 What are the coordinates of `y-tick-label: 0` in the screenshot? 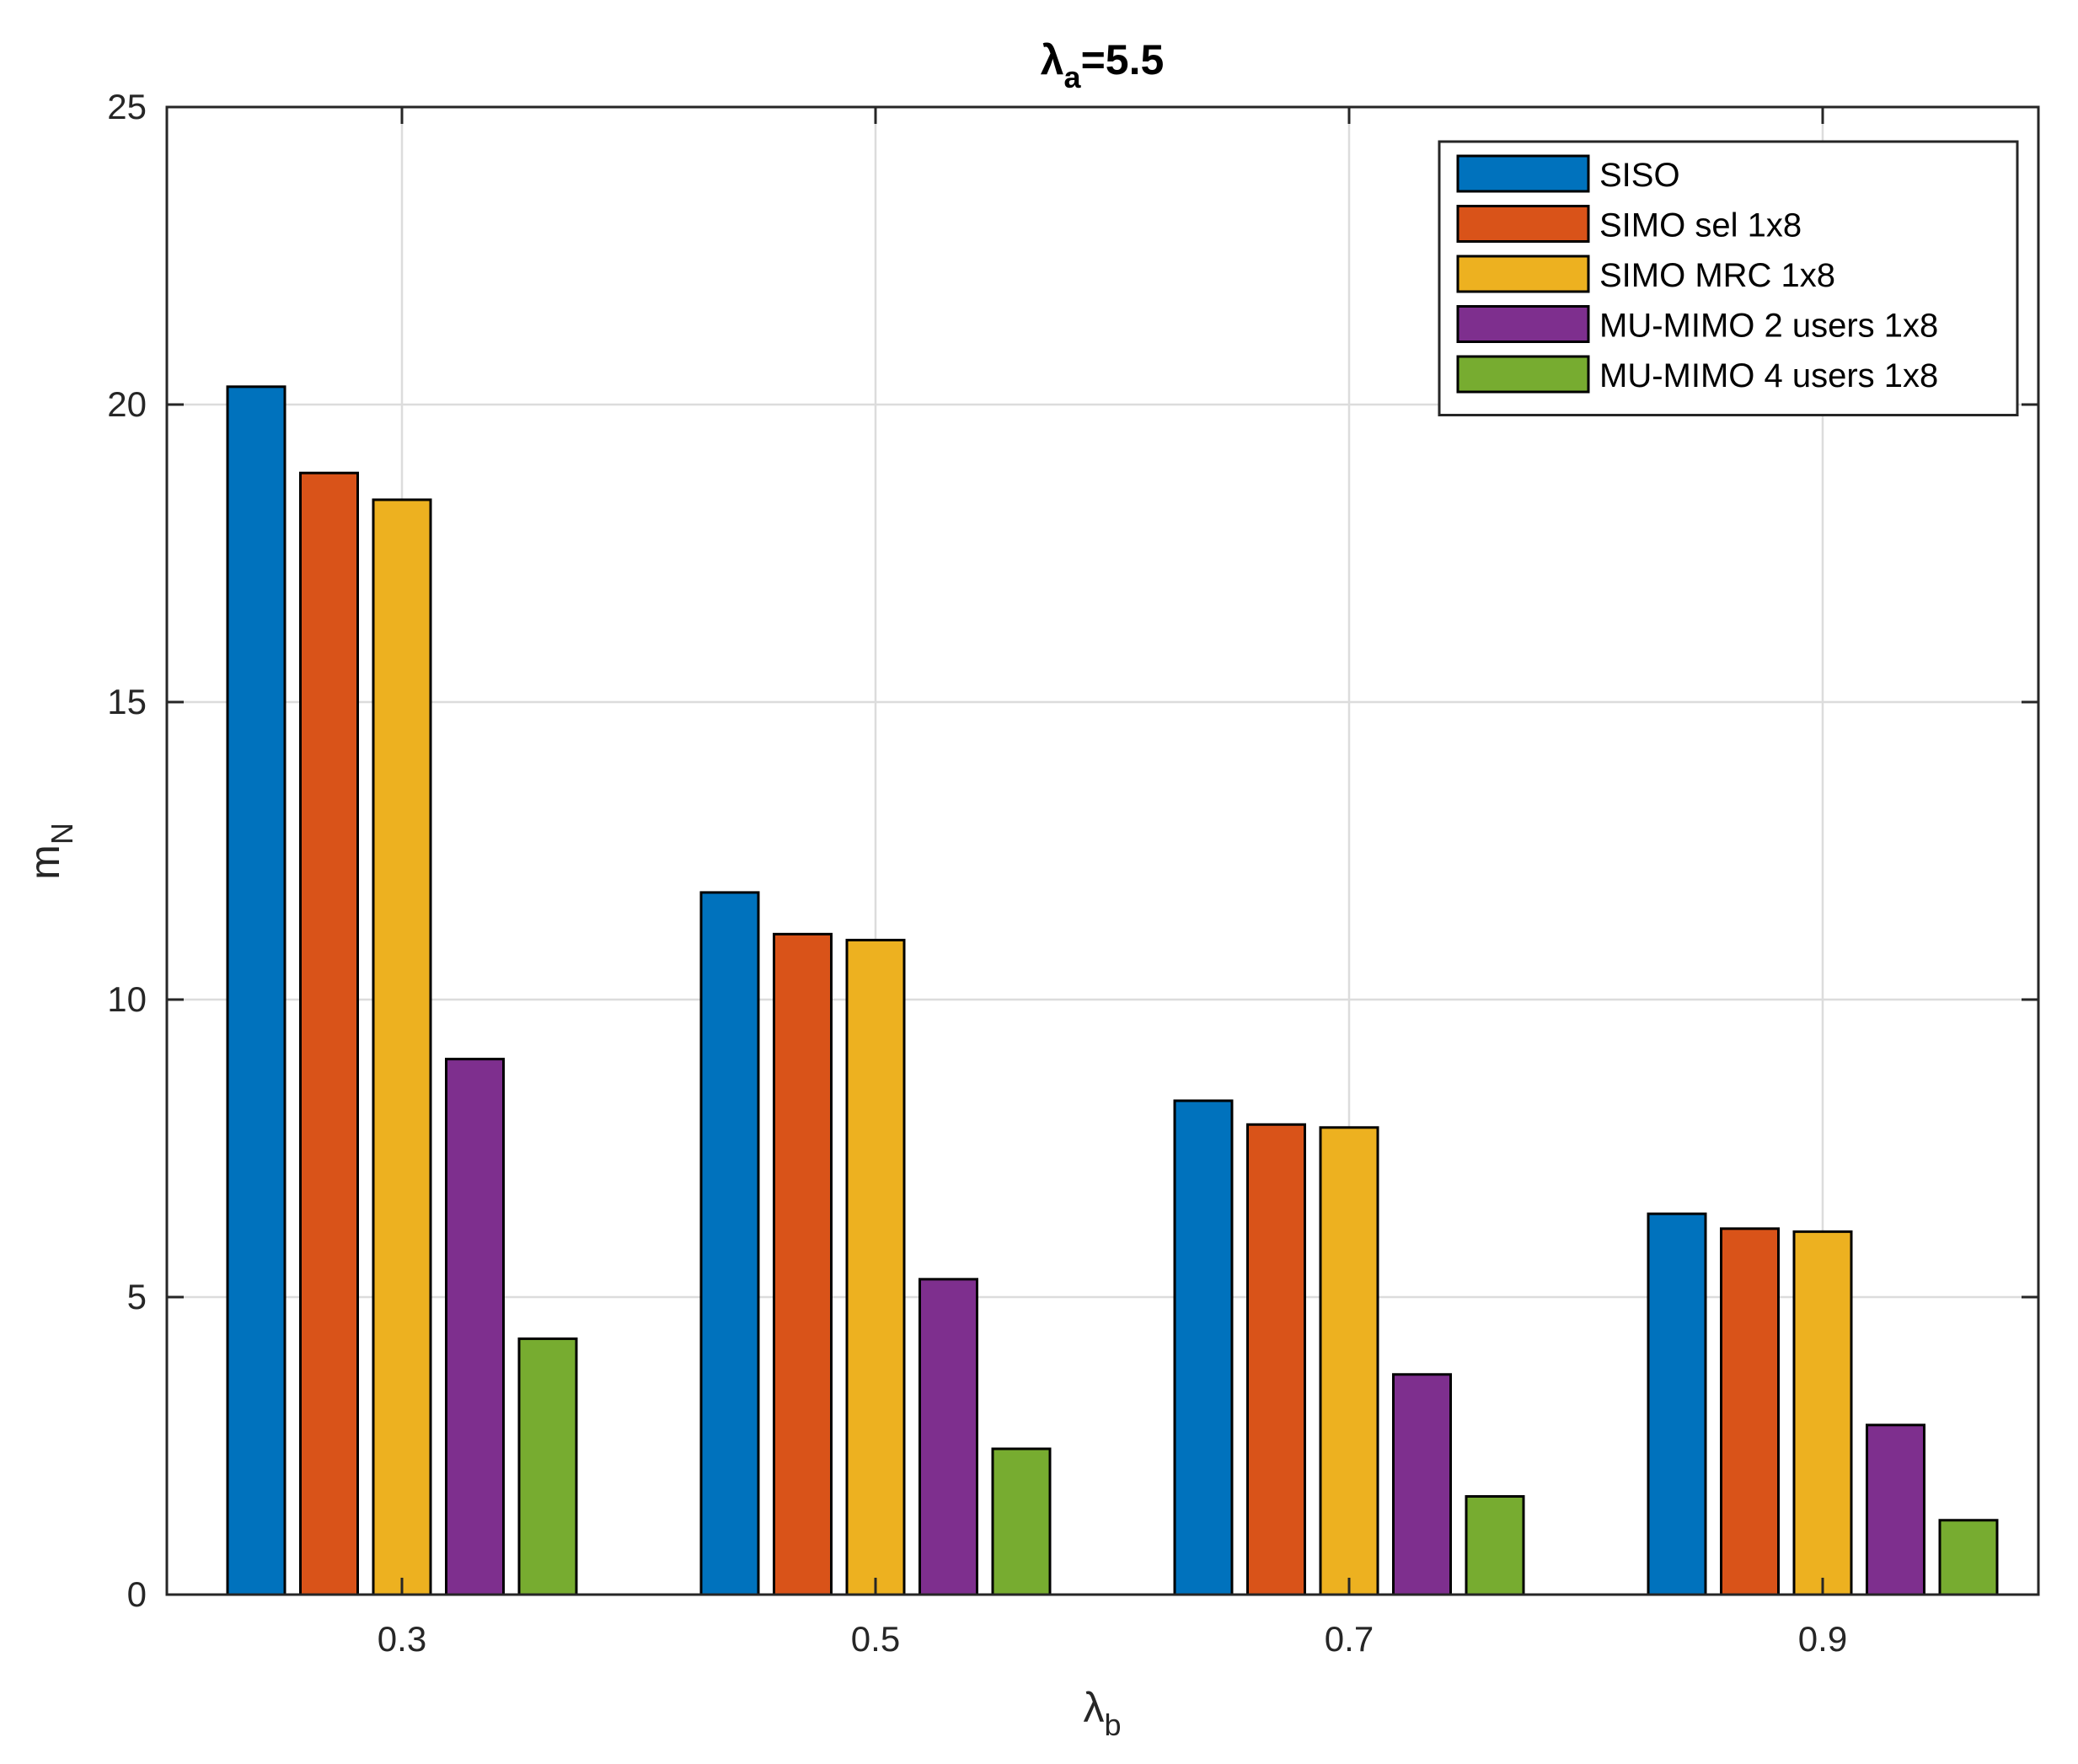 It's located at (137, 1594).